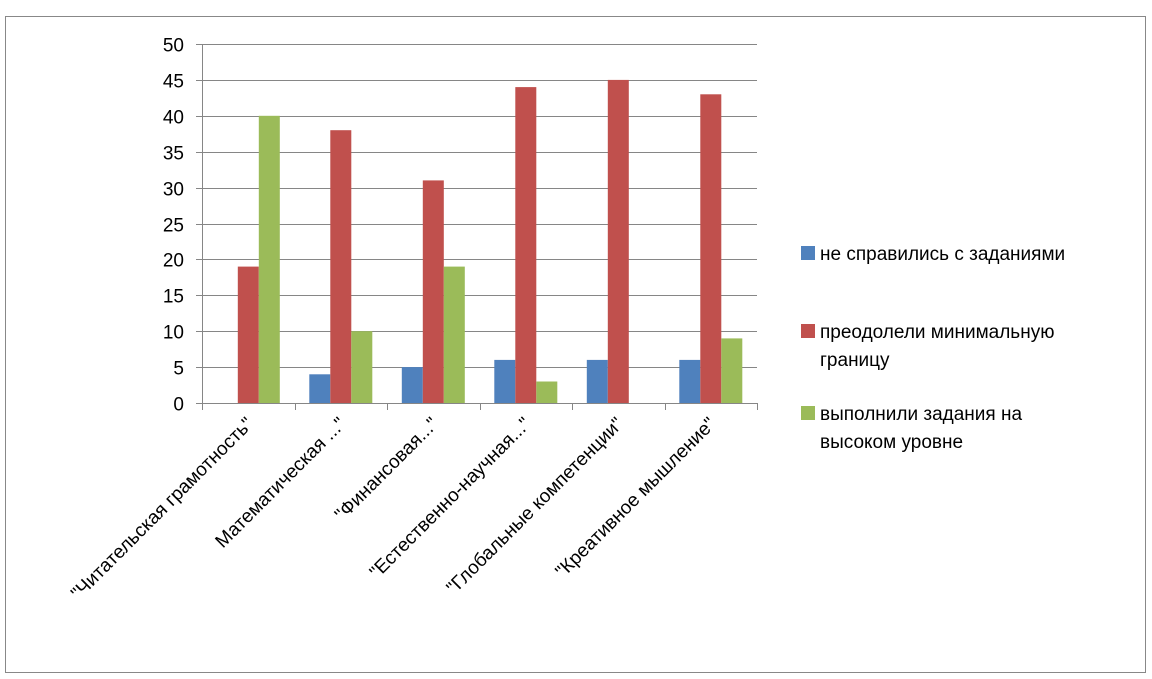  I want to click on y-tick-label: 50, so click(173, 46).